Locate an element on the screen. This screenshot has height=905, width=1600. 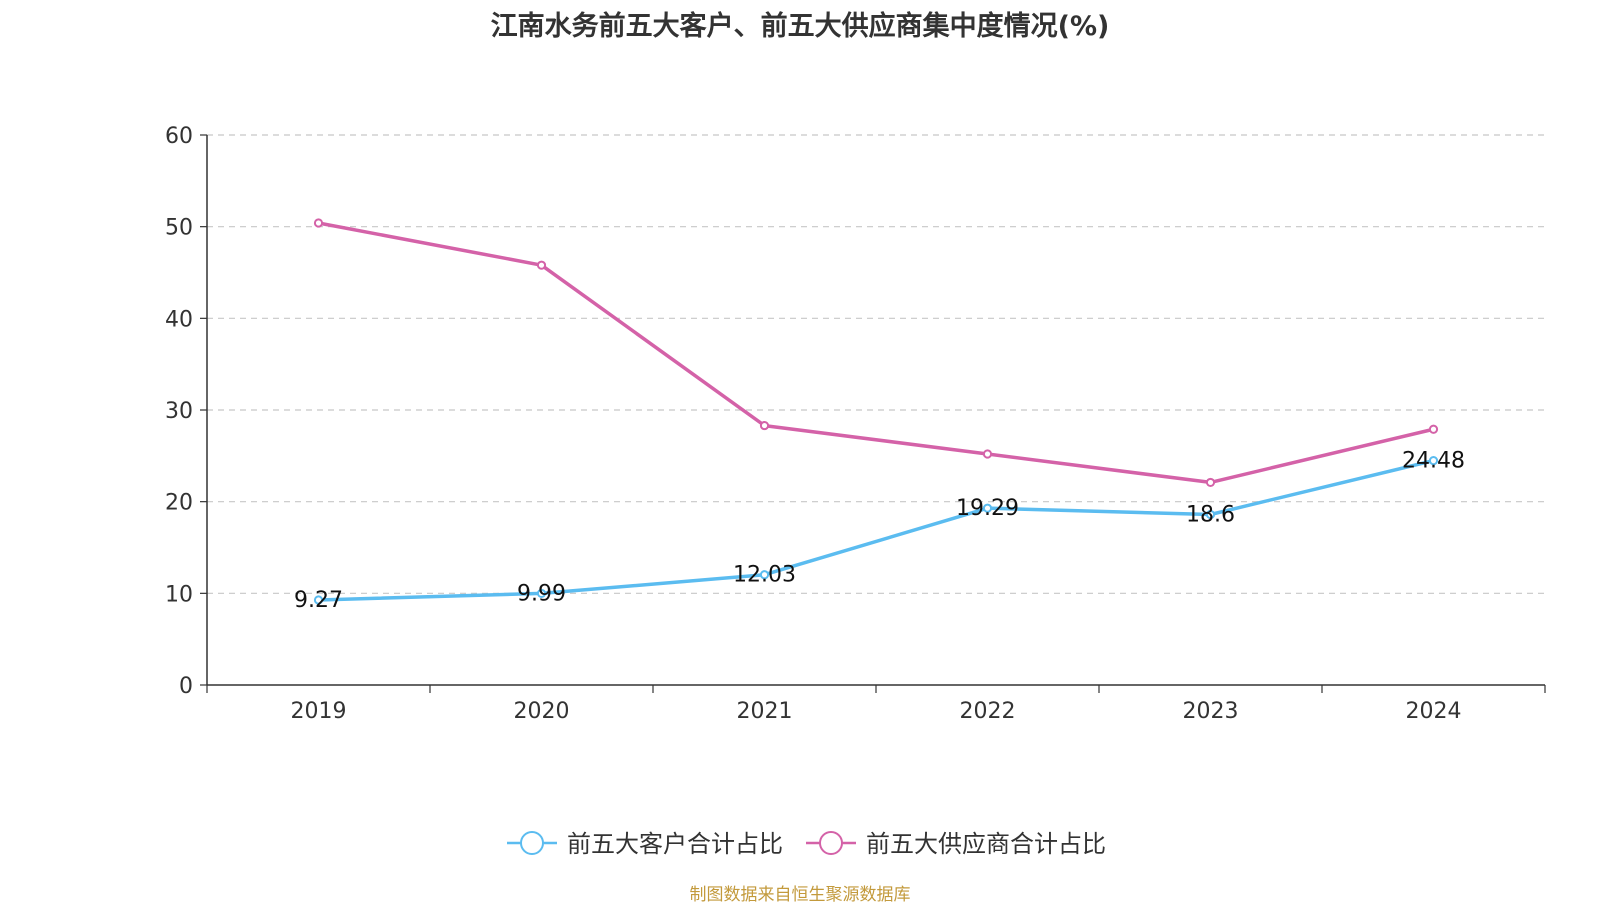
y-tick-label: 10 is located at coordinates (179, 594).